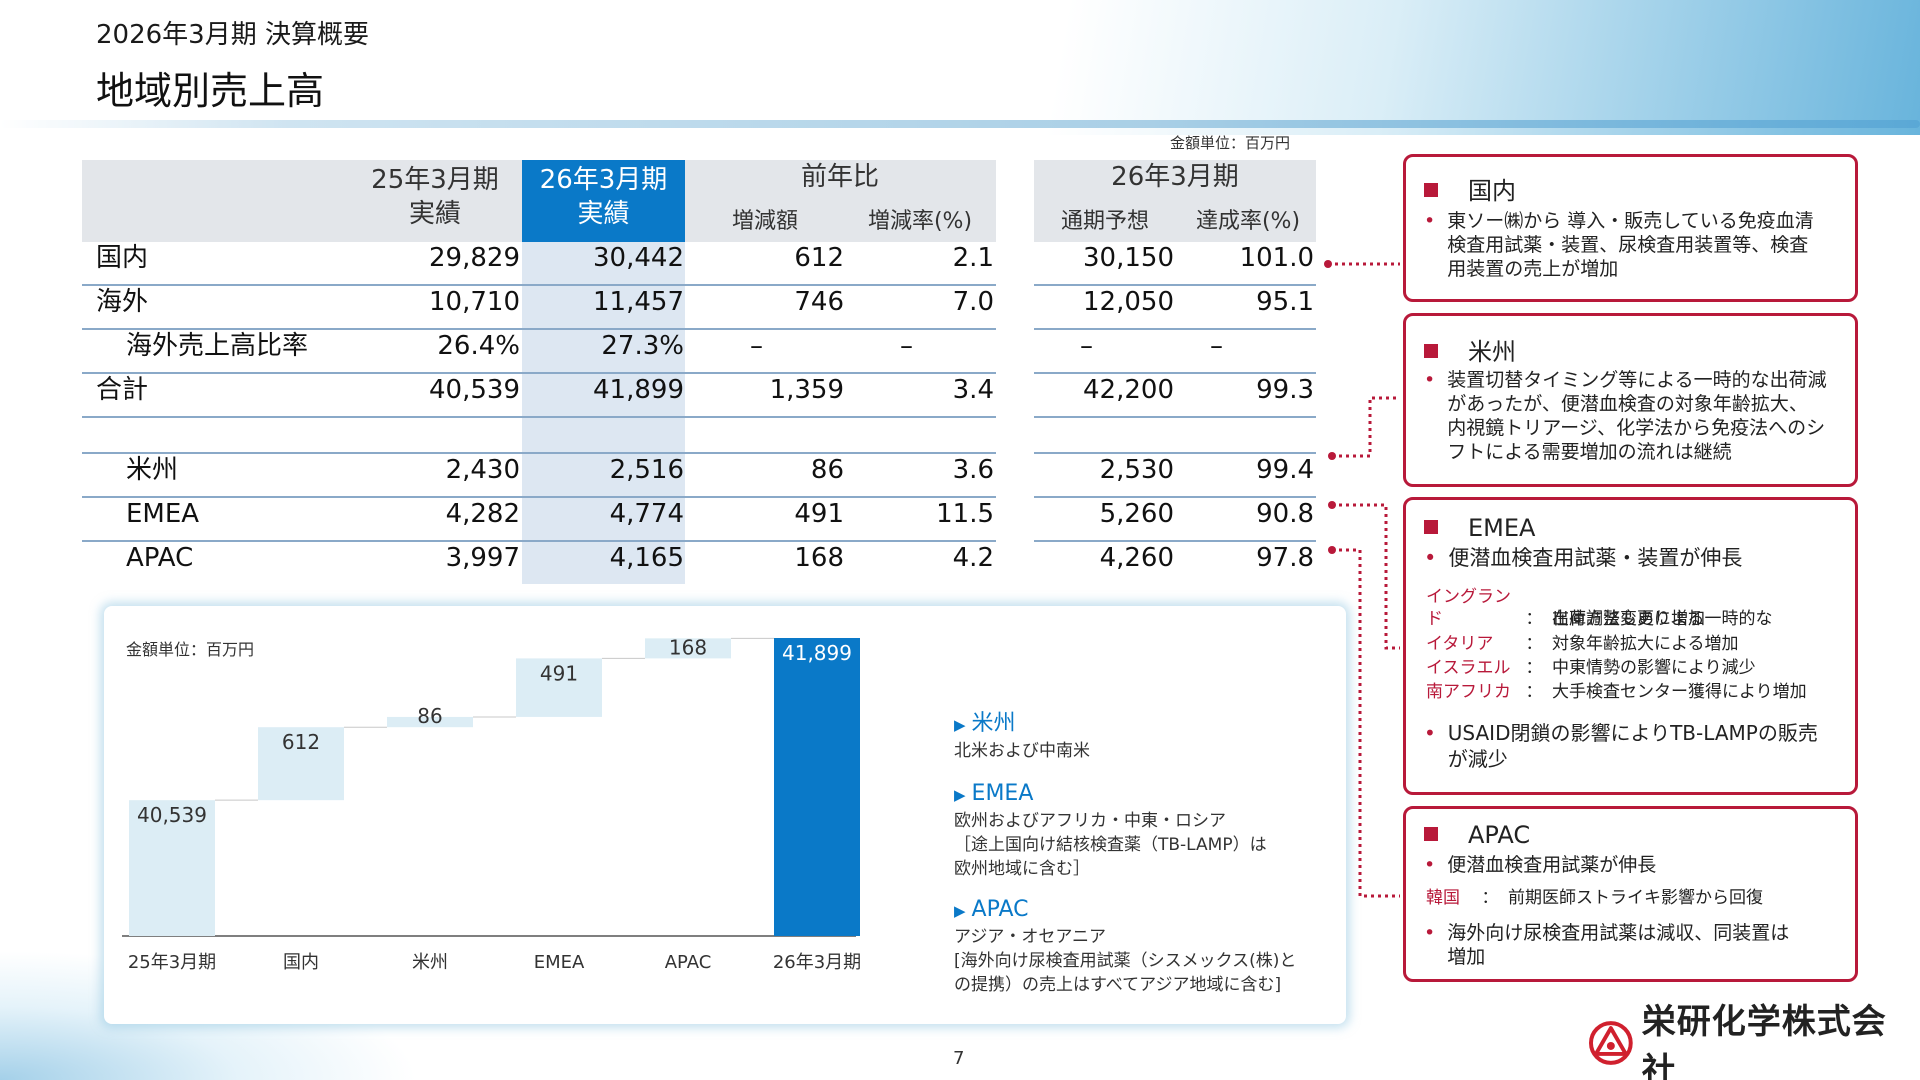  What do you see at coordinates (190, 649) in the screenshot?
I see `chart-unit-label: 金額単位：百万円` at bounding box center [190, 649].